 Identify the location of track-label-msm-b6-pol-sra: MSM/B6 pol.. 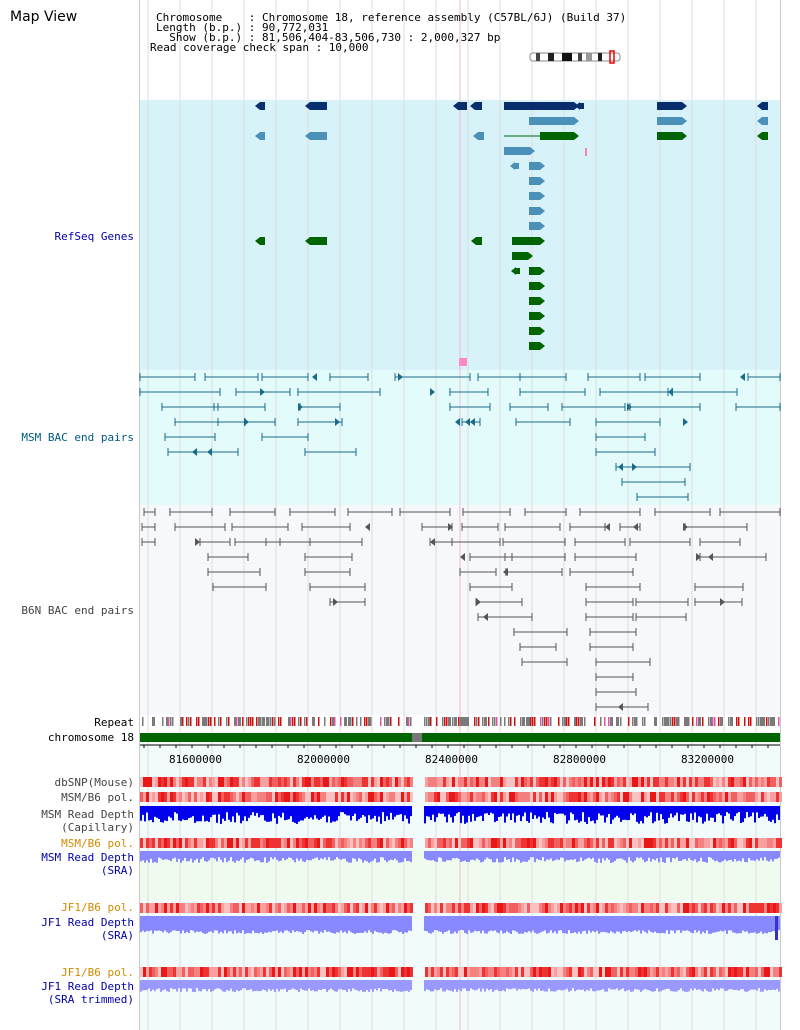
(97, 843).